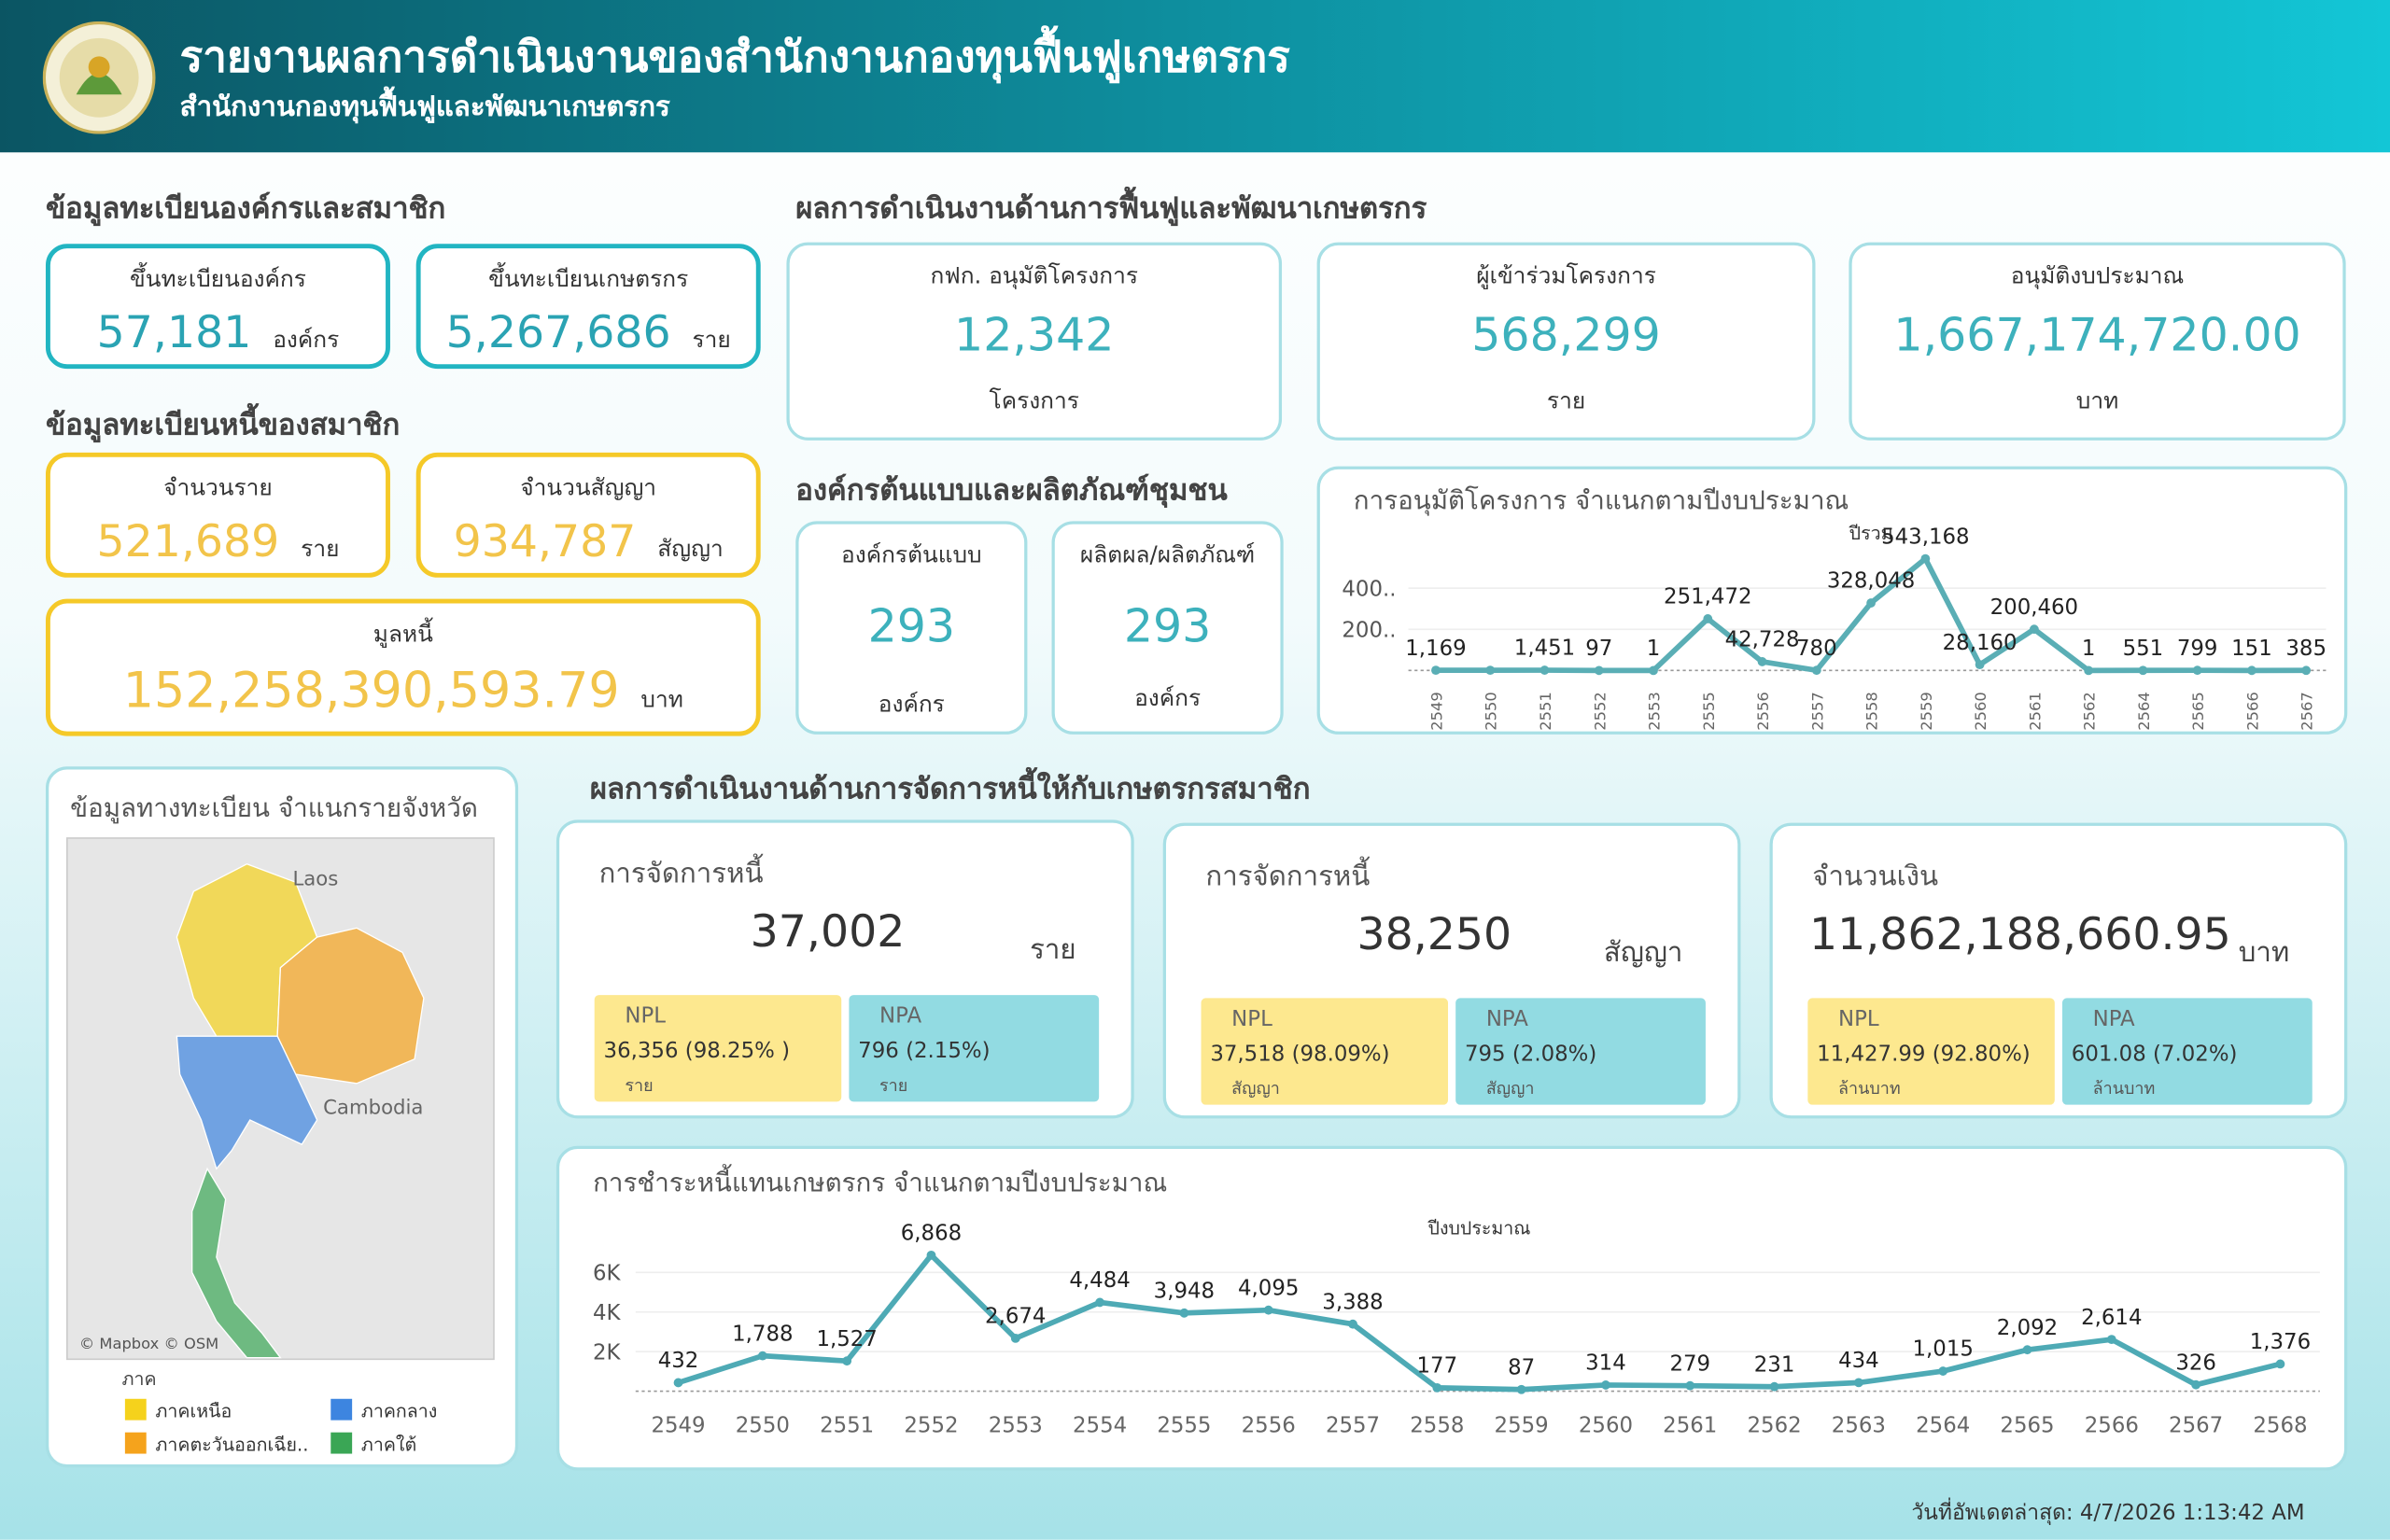  Describe the element at coordinates (1184, 1426) in the screenshot. I see `x-tick-label: 2555` at that location.